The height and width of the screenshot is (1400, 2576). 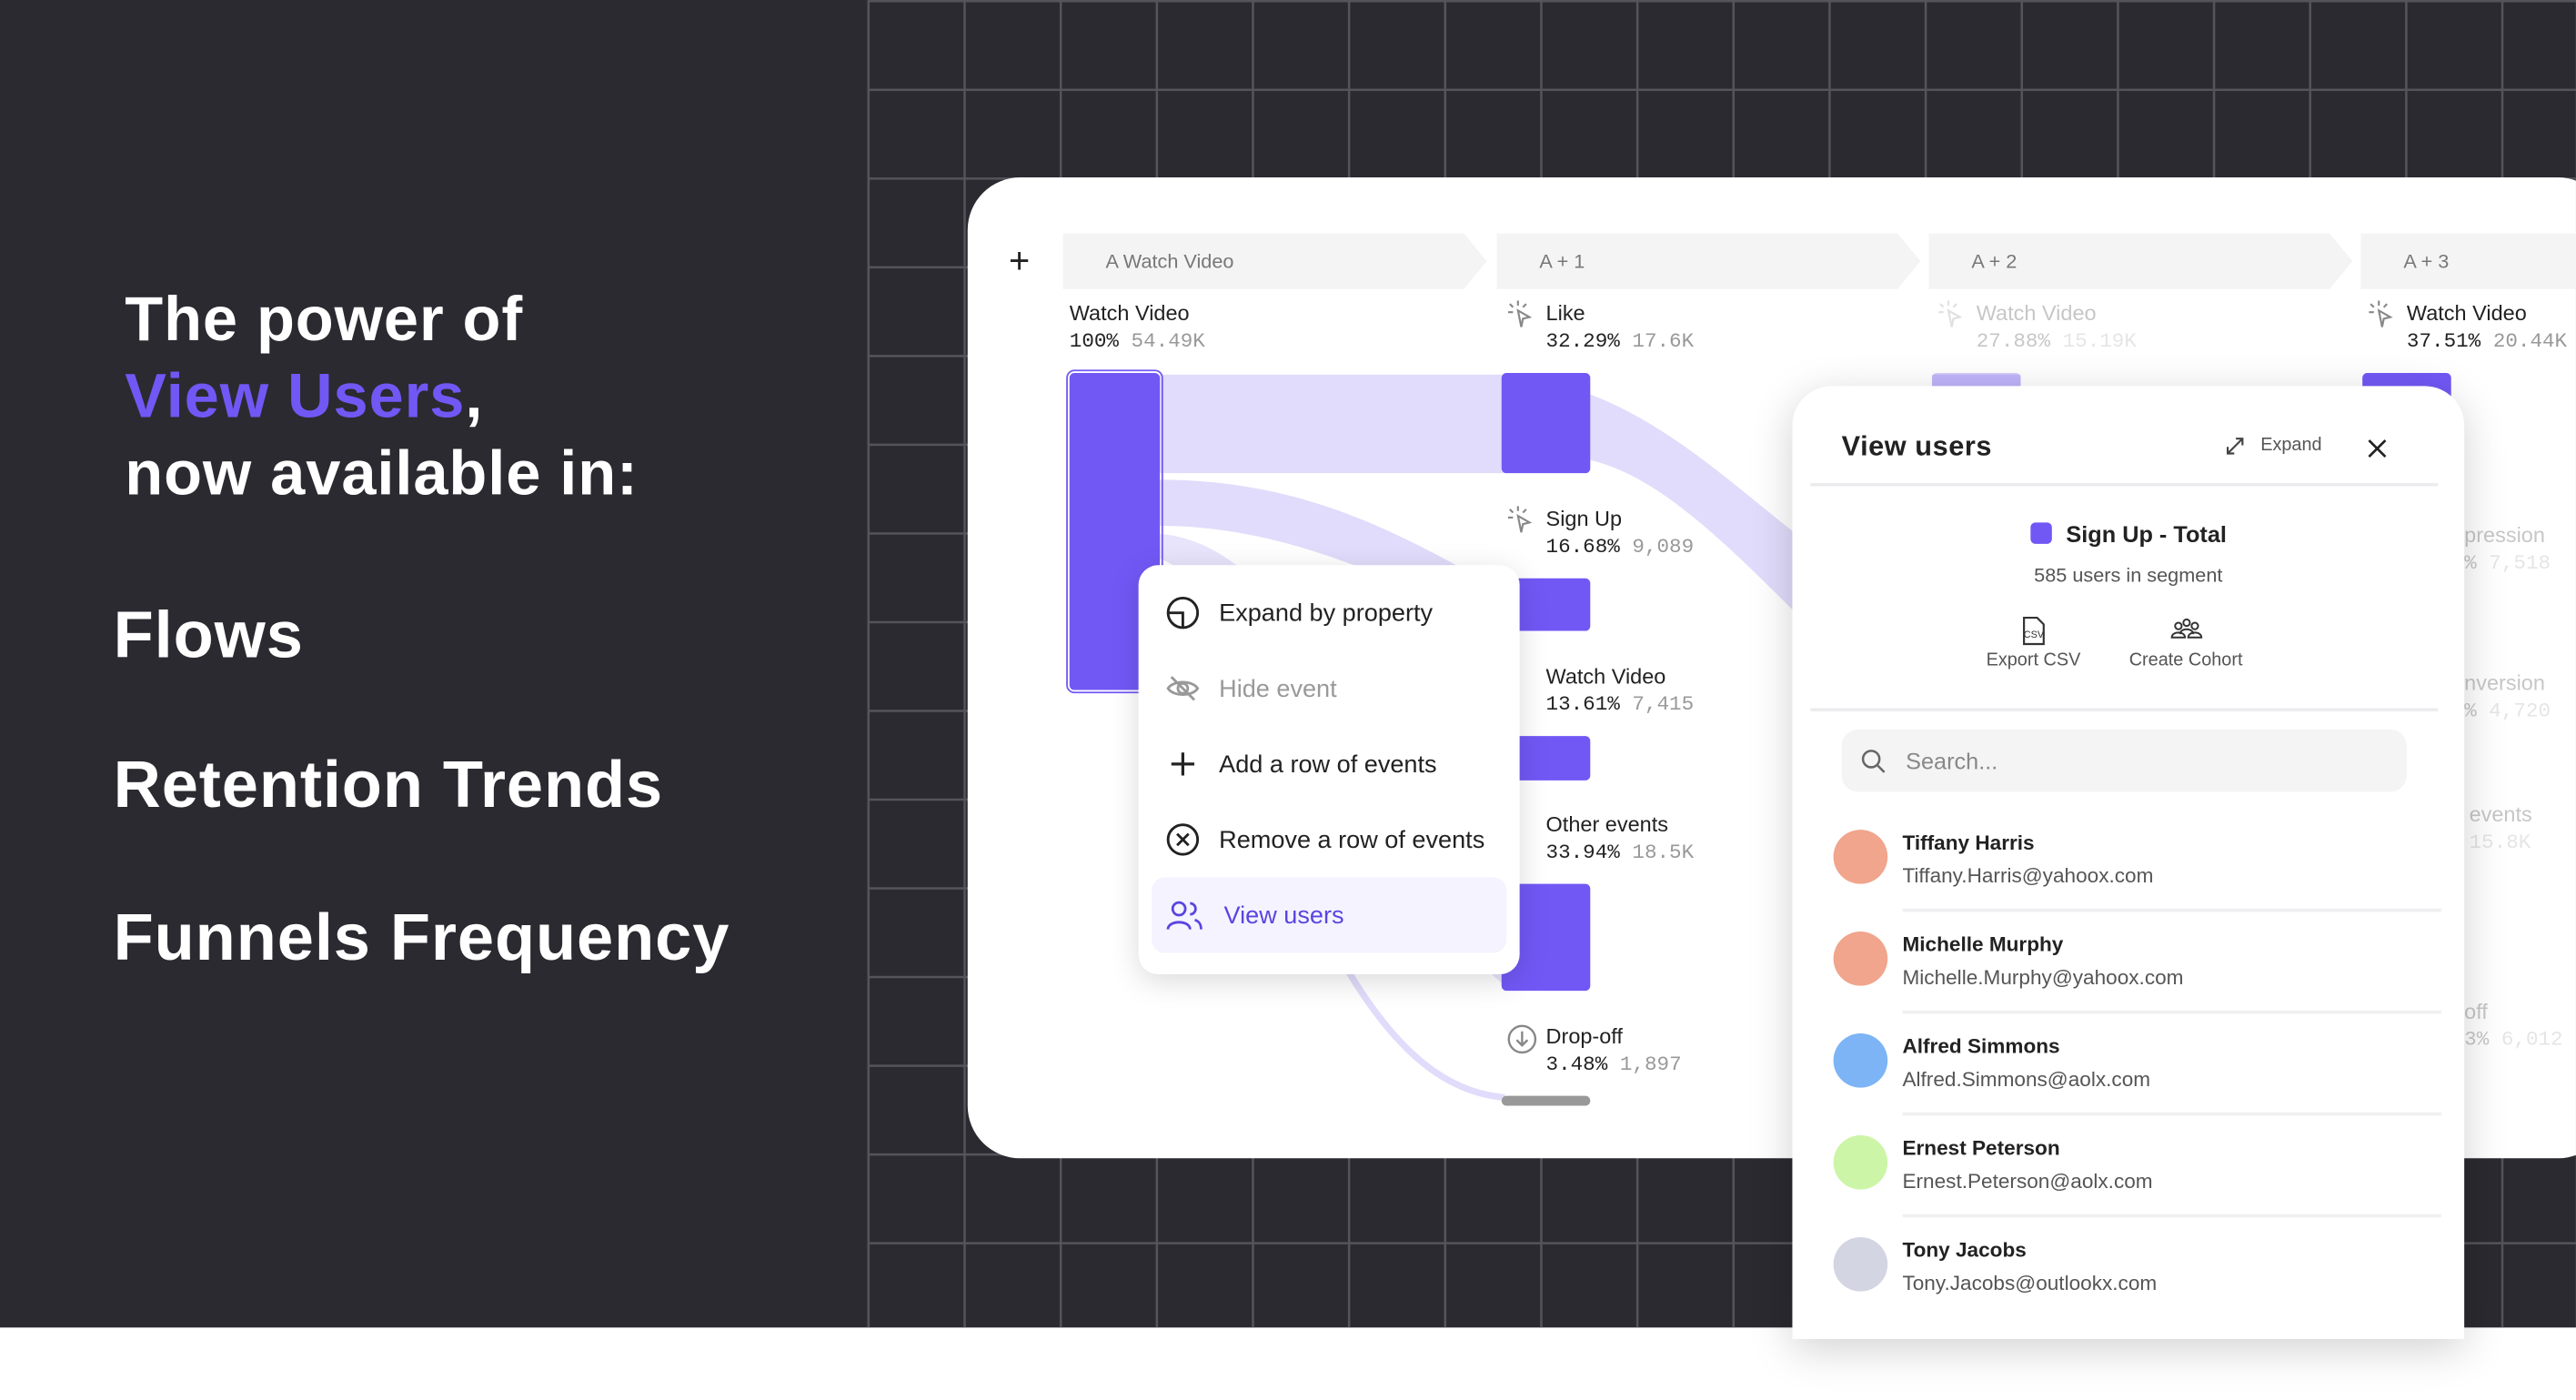 What do you see at coordinates (2476, 1011) in the screenshot?
I see `node-name: off` at bounding box center [2476, 1011].